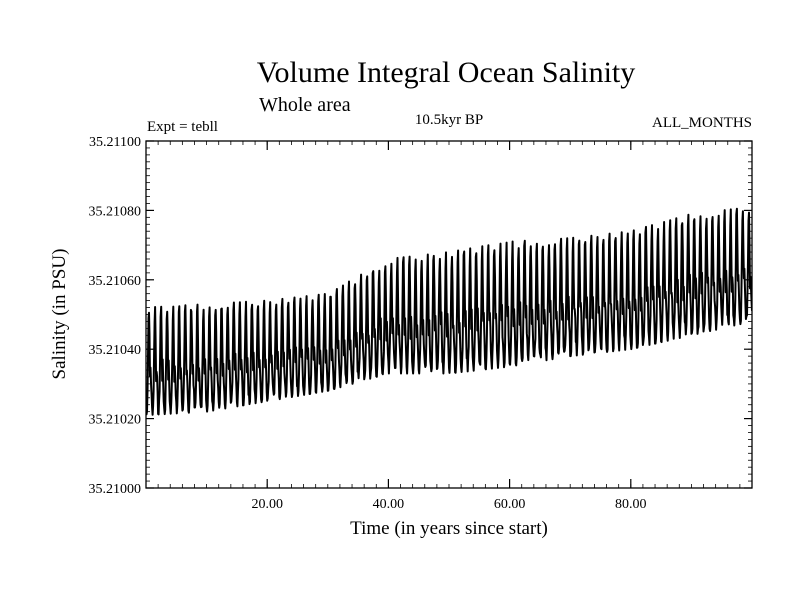 The width and height of the screenshot is (800, 605). What do you see at coordinates (389, 504) in the screenshot?
I see `x-tick-label: 40.00` at bounding box center [389, 504].